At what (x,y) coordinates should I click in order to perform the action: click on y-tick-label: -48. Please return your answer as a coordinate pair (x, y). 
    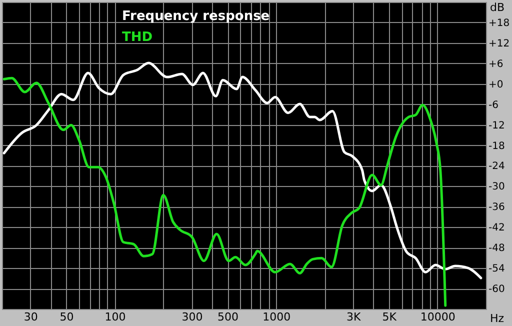
    Looking at the image, I should click on (496, 248).